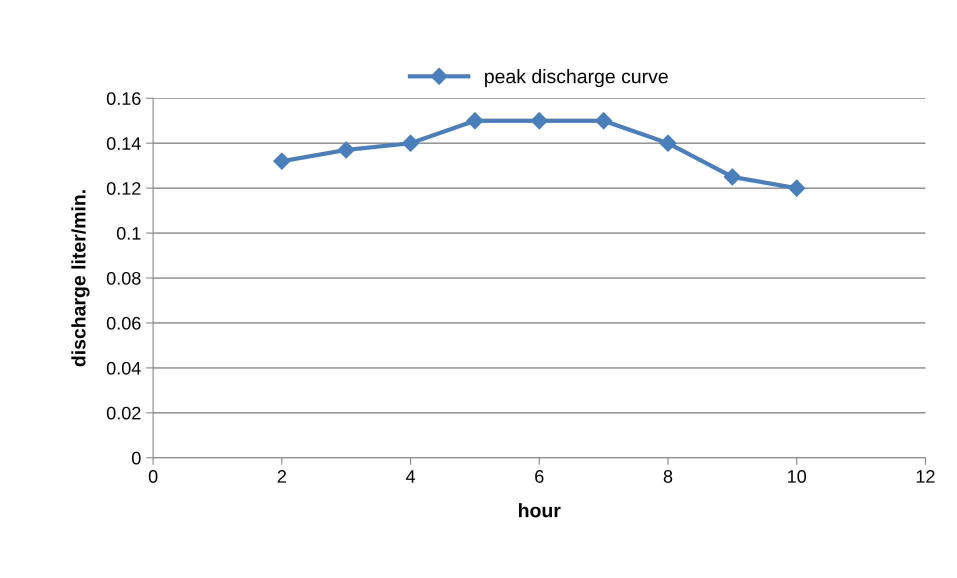 This screenshot has width=957, height=578. Describe the element at coordinates (128, 233) in the screenshot. I see `y-tick-label: 0.1` at that location.